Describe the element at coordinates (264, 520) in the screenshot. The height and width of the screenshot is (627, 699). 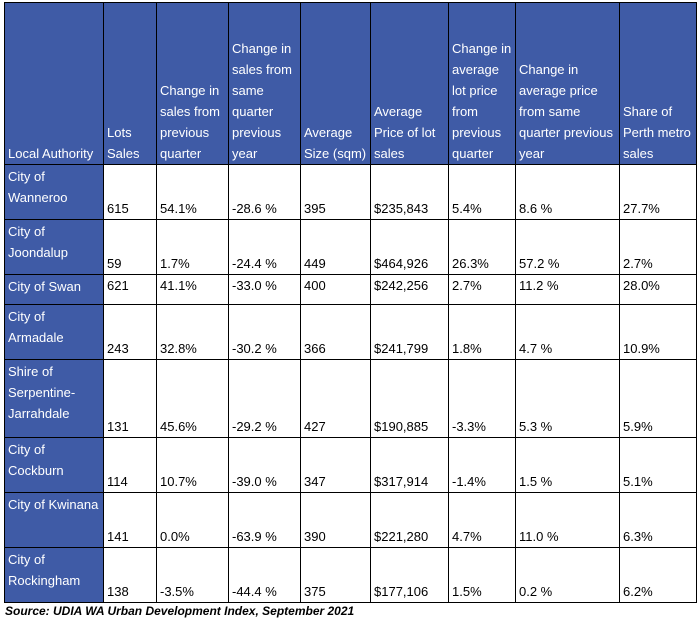
I see `cell-change-sales-prev-year: -63.9 %` at that location.